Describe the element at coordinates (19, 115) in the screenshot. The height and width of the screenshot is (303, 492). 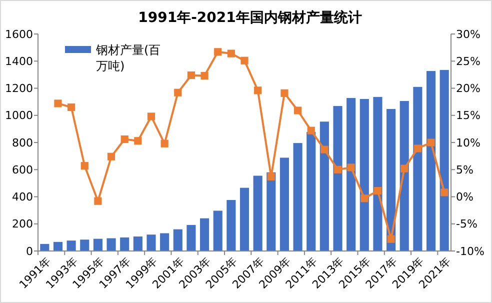
I see `y-tick-label: 1000` at that location.